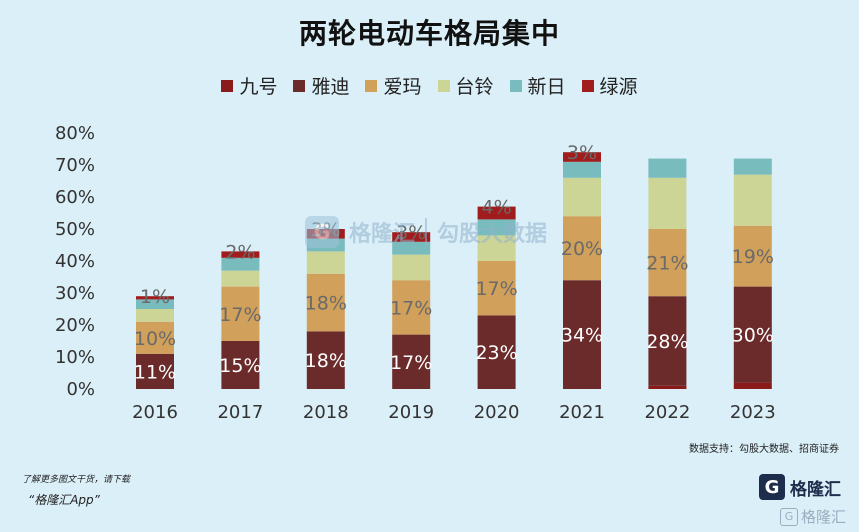 The image size is (859, 532). I want to click on y-tick-label: 70%, so click(75, 165).